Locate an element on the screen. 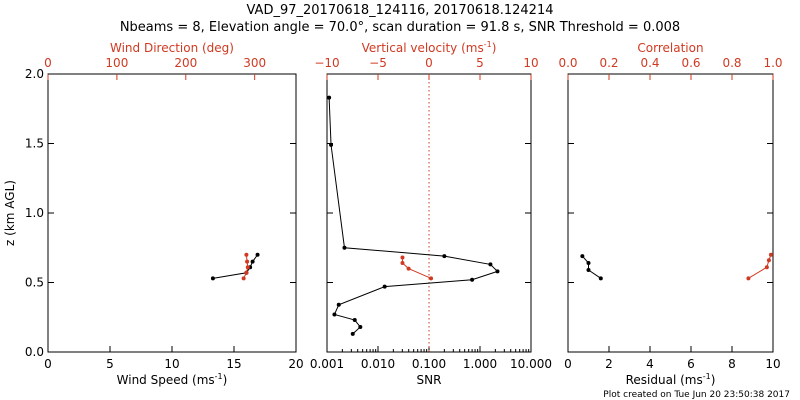 The height and width of the screenshot is (400, 800). figure-title: VAD_97_20170618_124116, 20170618.124214 is located at coordinates (400, 10).